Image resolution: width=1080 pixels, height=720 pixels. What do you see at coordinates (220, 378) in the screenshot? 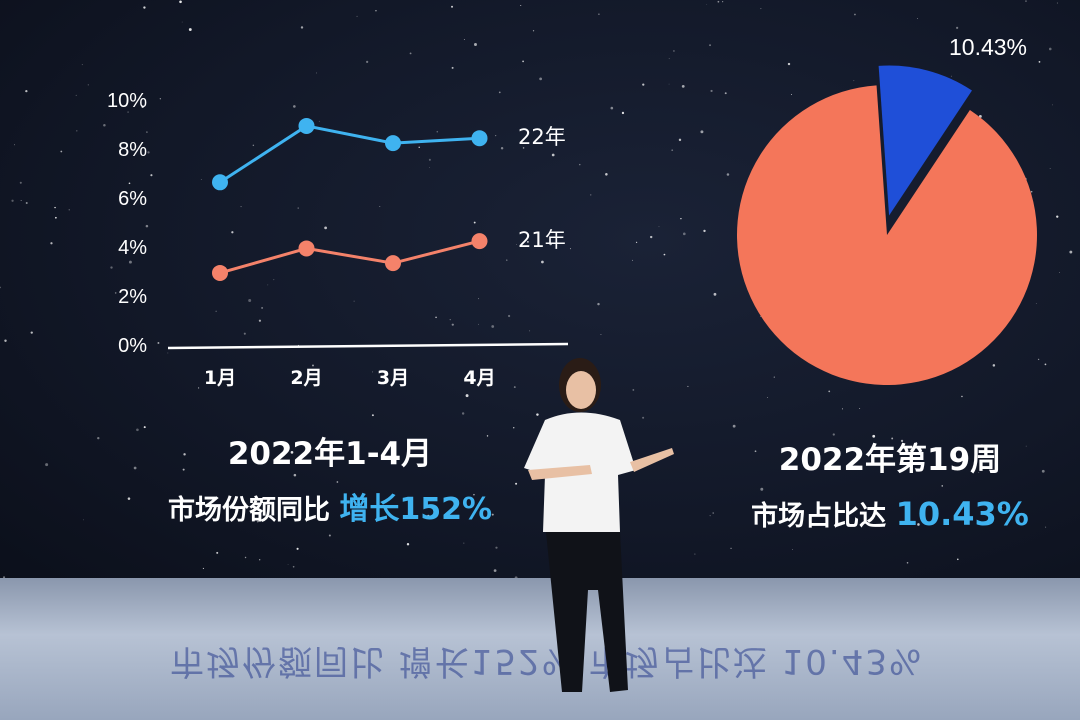
I see `x-tick-label: 1月` at bounding box center [220, 378].